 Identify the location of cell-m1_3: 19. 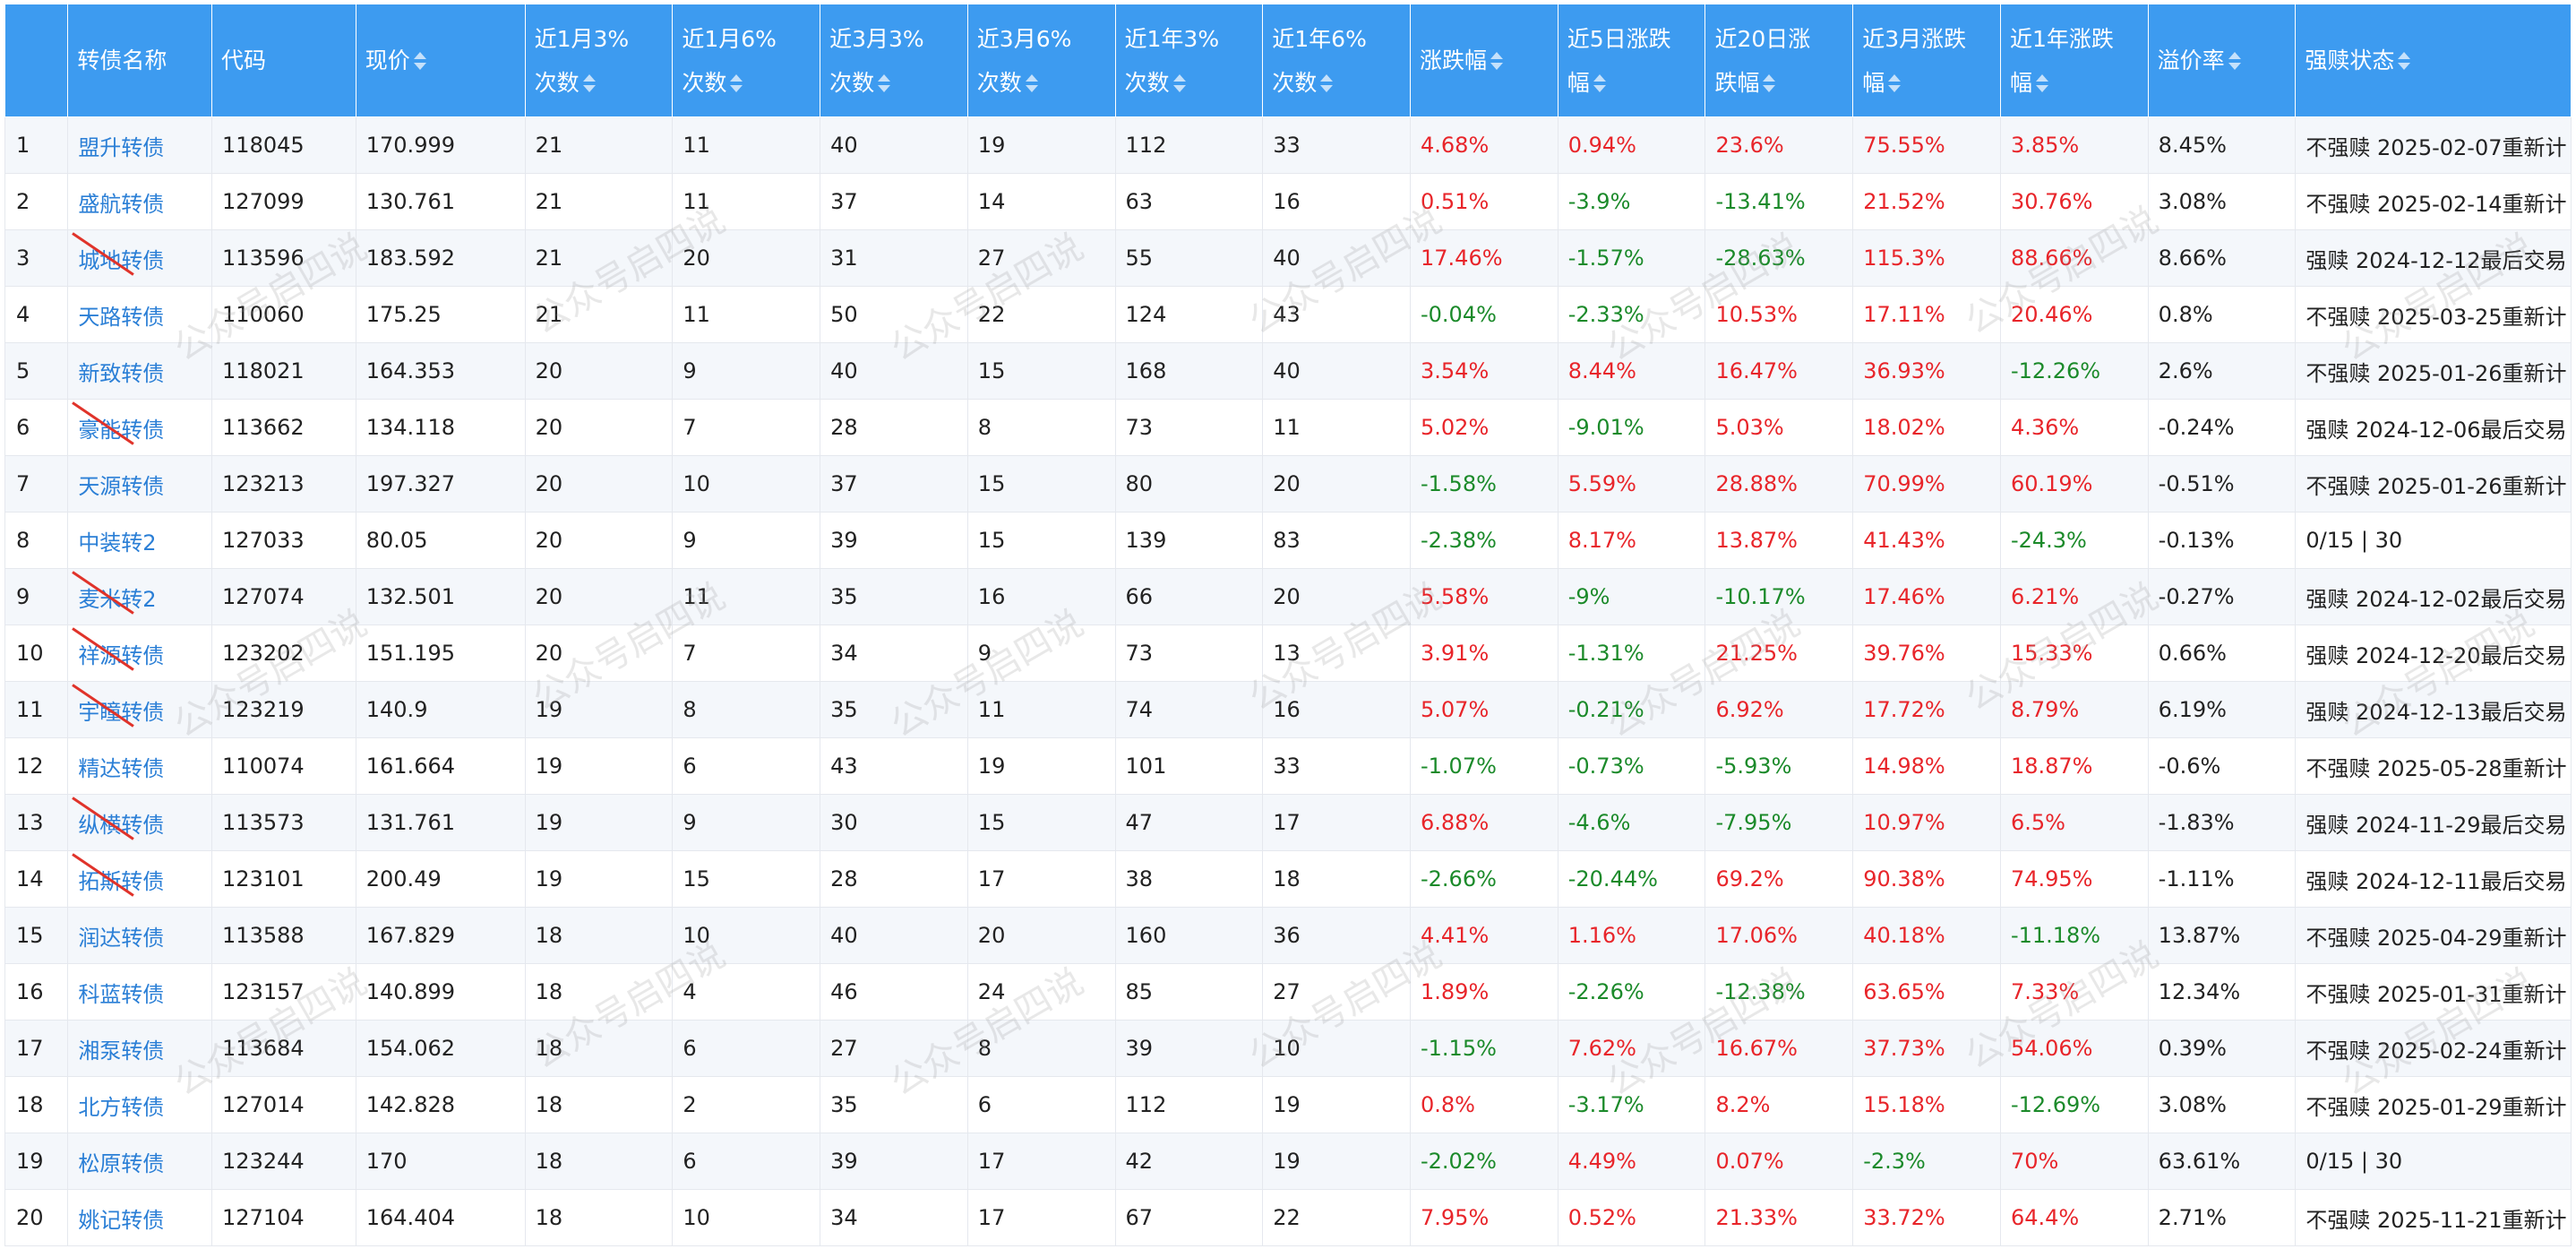
(599, 766).